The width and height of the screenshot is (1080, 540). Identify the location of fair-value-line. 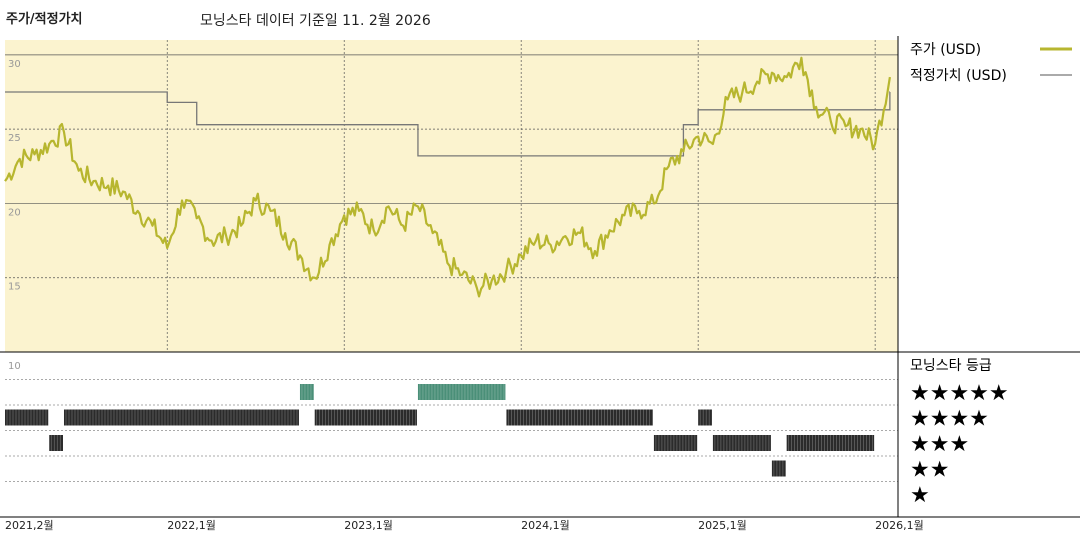
(448, 124).